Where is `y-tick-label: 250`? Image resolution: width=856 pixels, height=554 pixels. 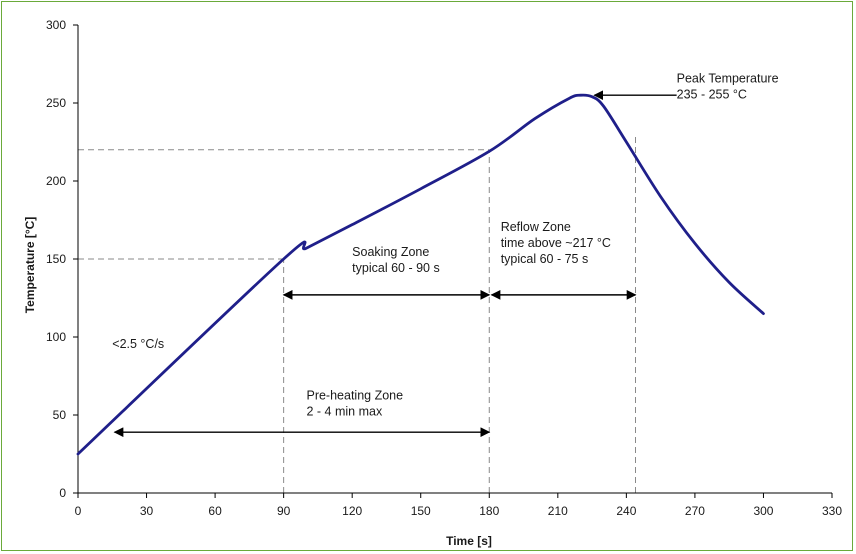 y-tick-label: 250 is located at coordinates (56, 103).